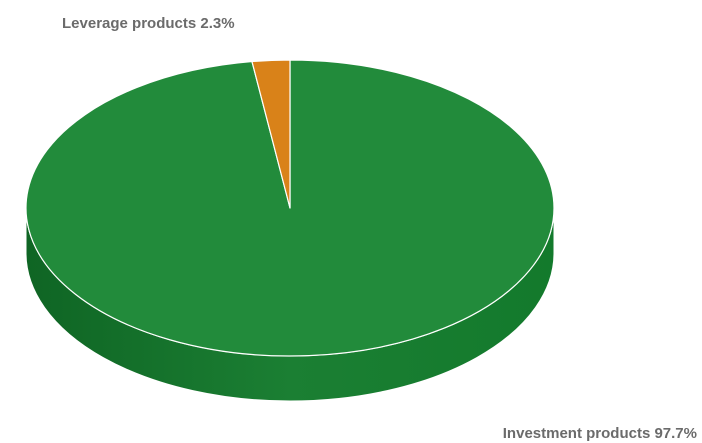 This screenshot has width=702, height=443. What do you see at coordinates (600, 433) in the screenshot?
I see `slice-label-investment-products: Investment products 97.7%` at bounding box center [600, 433].